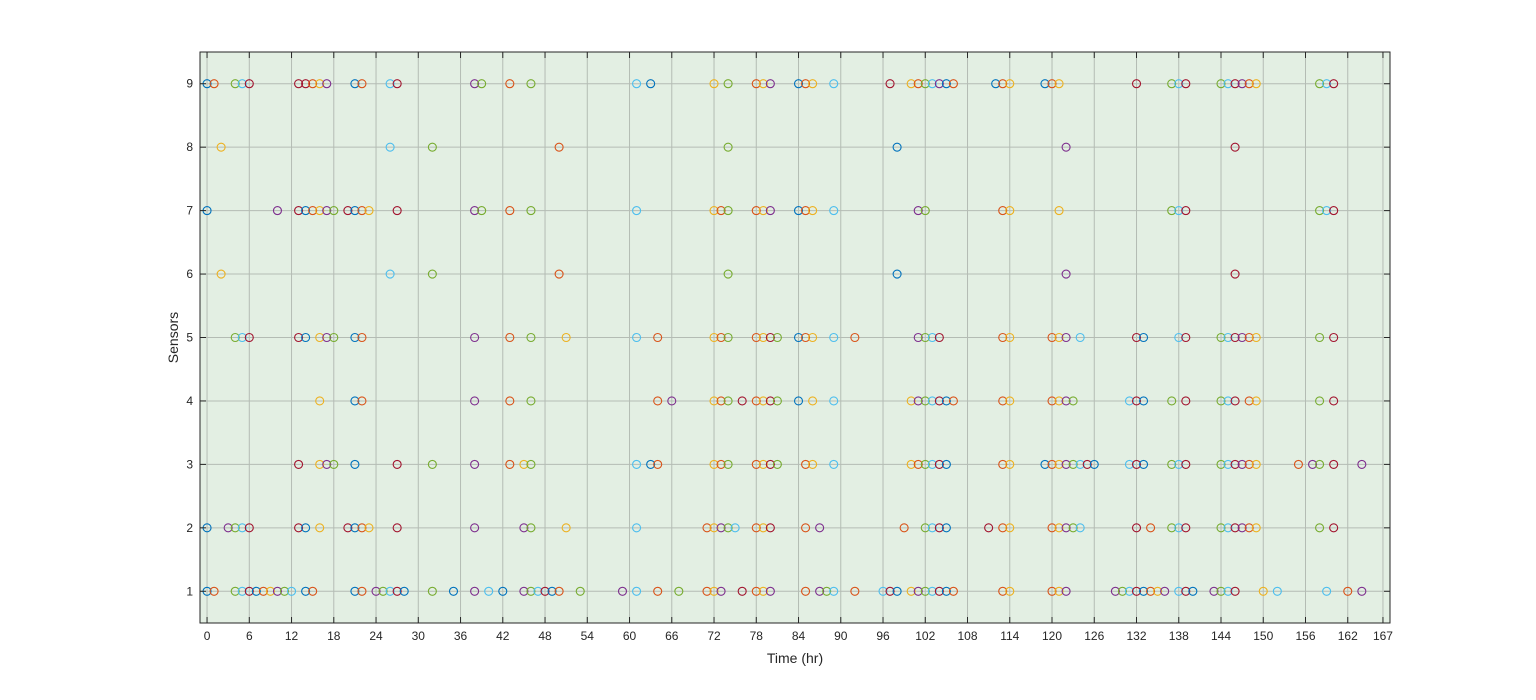 This screenshot has height=700, width=1536. What do you see at coordinates (189, 464) in the screenshot?
I see `y-tick-label: 3` at bounding box center [189, 464].